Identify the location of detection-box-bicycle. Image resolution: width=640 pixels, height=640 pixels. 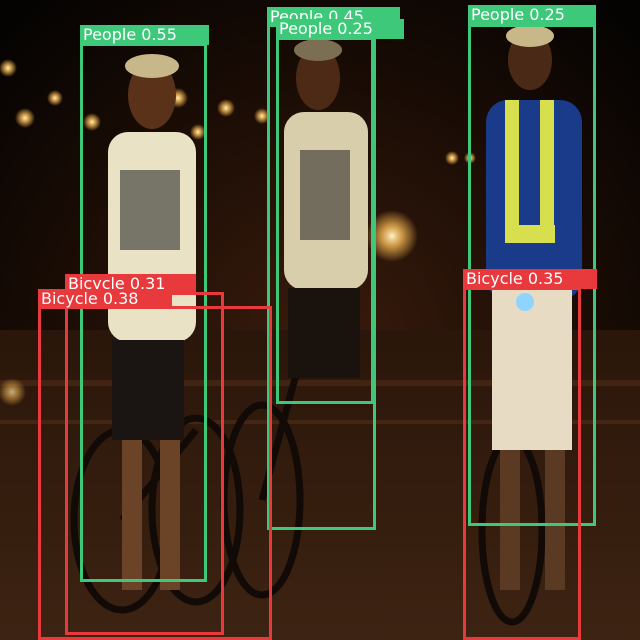
(522, 463).